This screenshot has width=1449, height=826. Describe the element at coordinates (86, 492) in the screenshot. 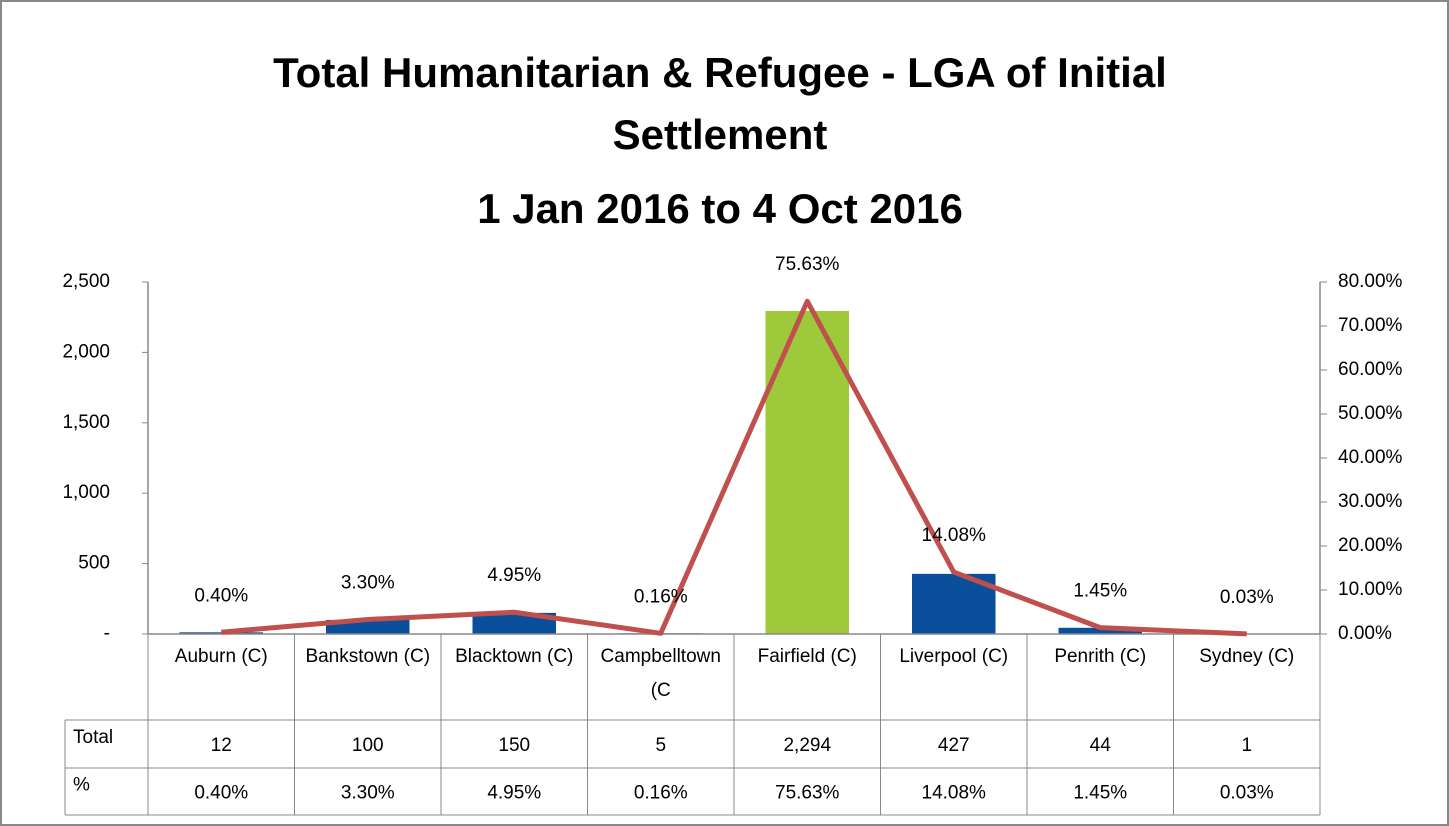

I see `y-tick-label: 1,000` at that location.